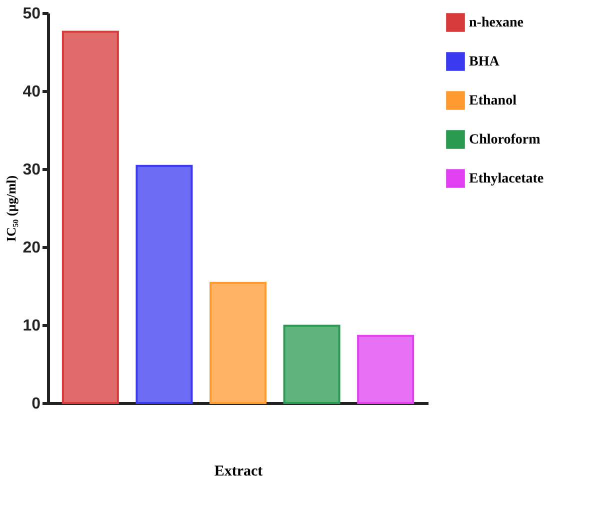 The width and height of the screenshot is (600, 520). I want to click on x-axis-title: Extract, so click(238, 472).